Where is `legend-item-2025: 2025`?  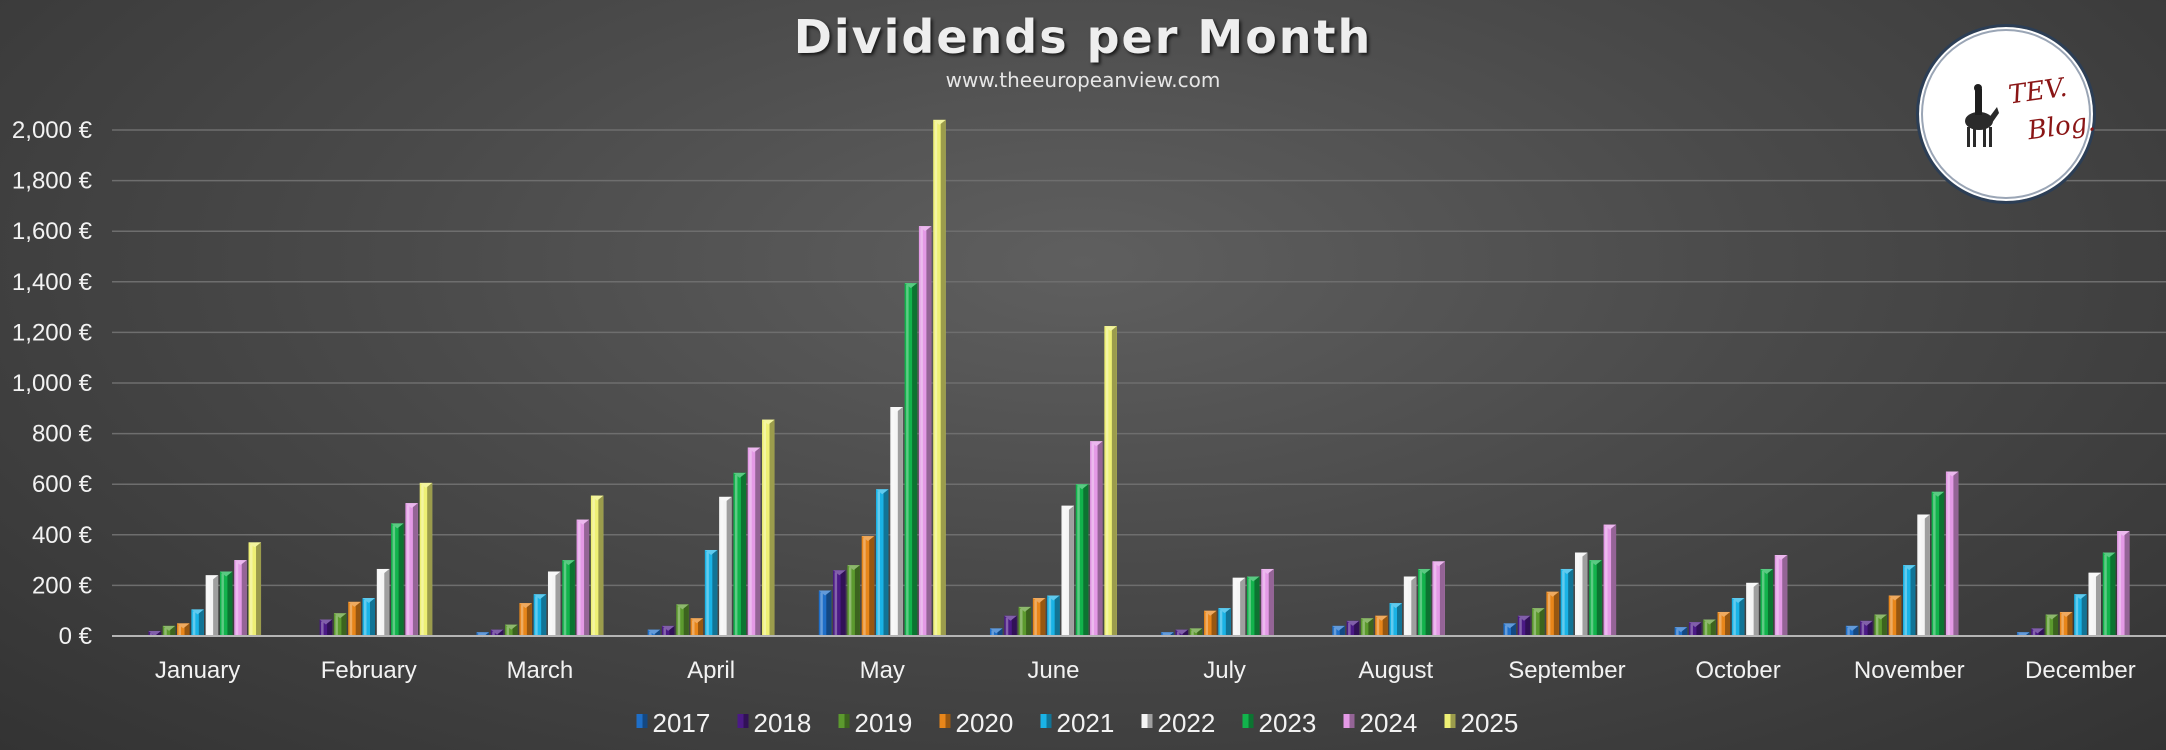 legend-item-2025: 2025 is located at coordinates (1481, 723).